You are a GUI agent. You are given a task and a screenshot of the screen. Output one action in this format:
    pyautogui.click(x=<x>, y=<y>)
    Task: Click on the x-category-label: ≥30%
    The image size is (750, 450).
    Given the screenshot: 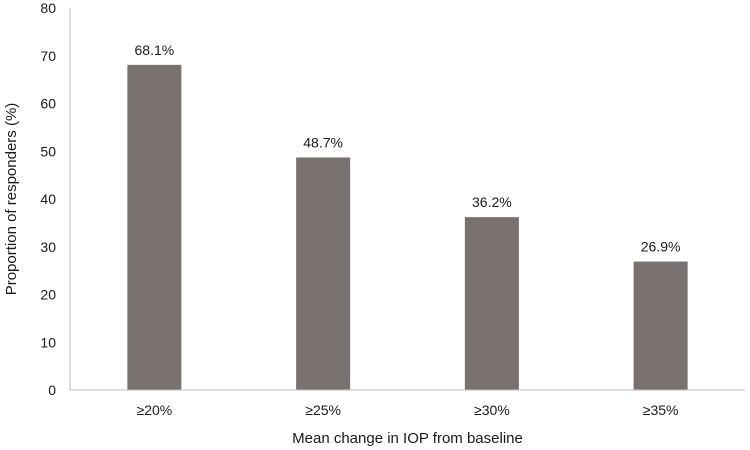 What is the action you would take?
    pyautogui.click(x=492, y=410)
    